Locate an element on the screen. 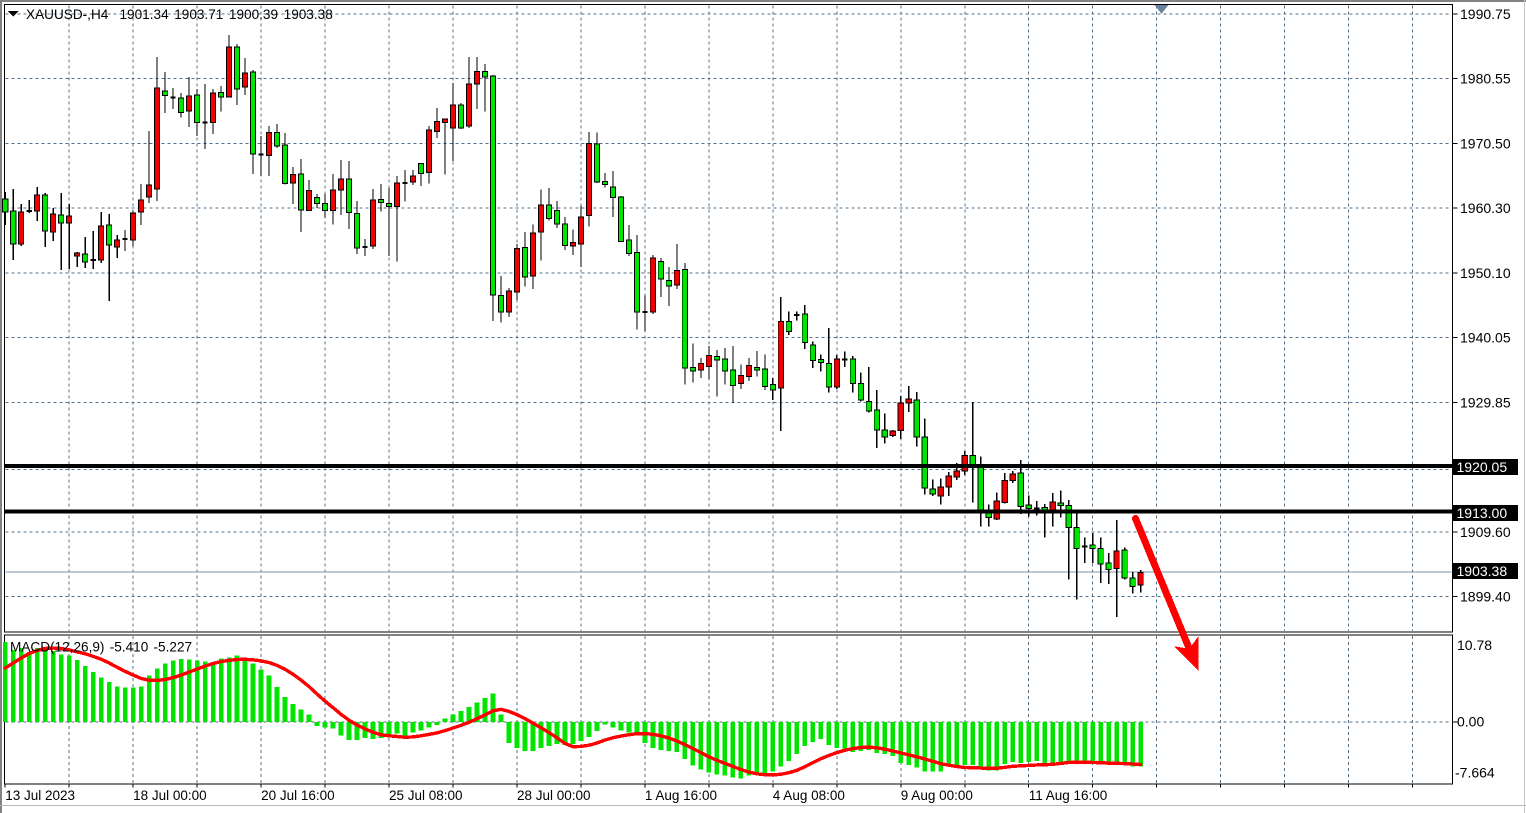 The image size is (1526, 813). svg-text: 1990.75 is located at coordinates (1485, 14).